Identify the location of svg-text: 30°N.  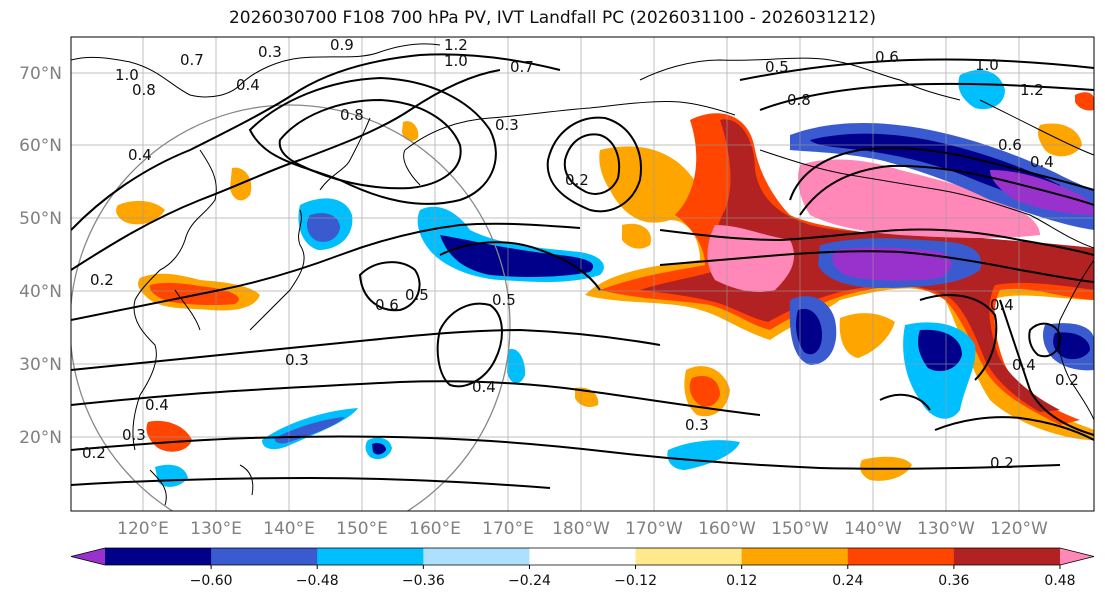
(40, 365).